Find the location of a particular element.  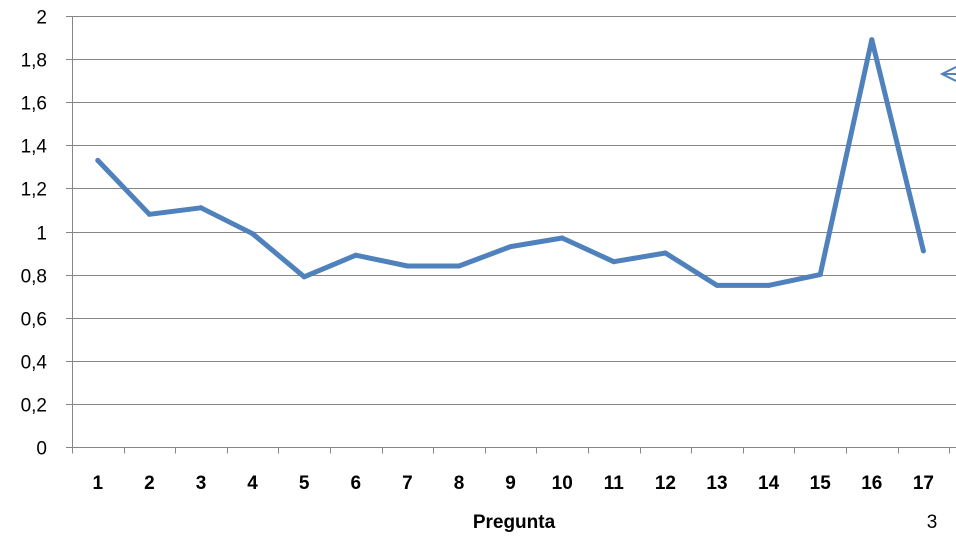

x-tick-label: 1 is located at coordinates (98, 483).